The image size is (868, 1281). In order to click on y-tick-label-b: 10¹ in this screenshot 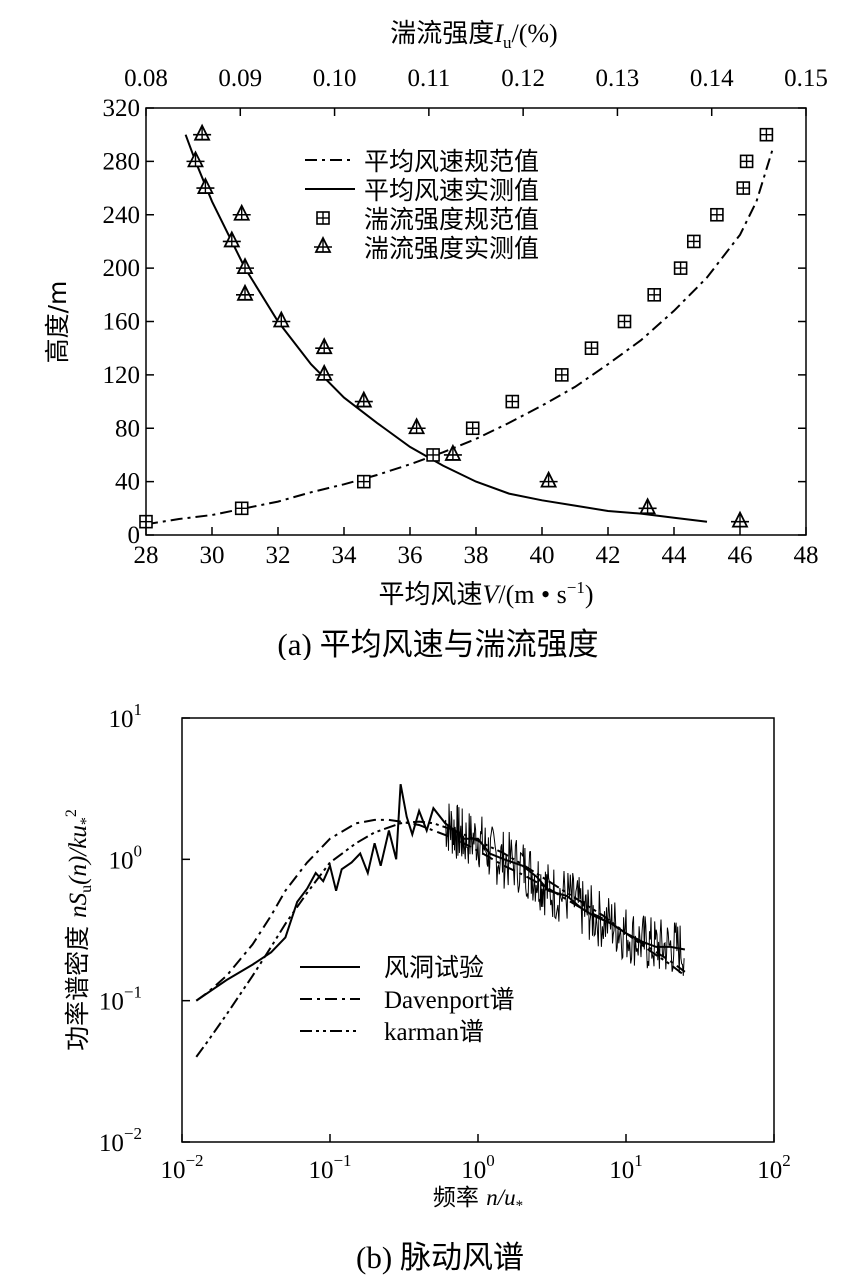, I will do `click(126, 716)`.